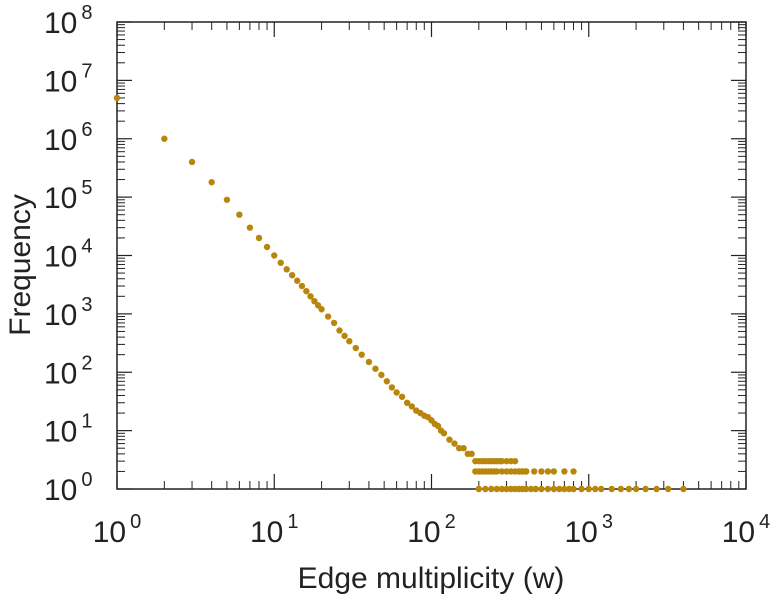 The image size is (777, 600). I want to click on x-tick-label: 10 2, so click(431, 530).